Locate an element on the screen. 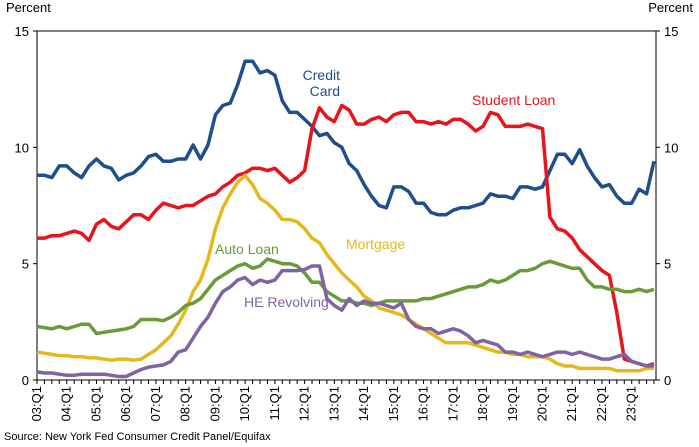 The height and width of the screenshot is (447, 699). x-tick-label: 06:Q1 is located at coordinates (125, 403).